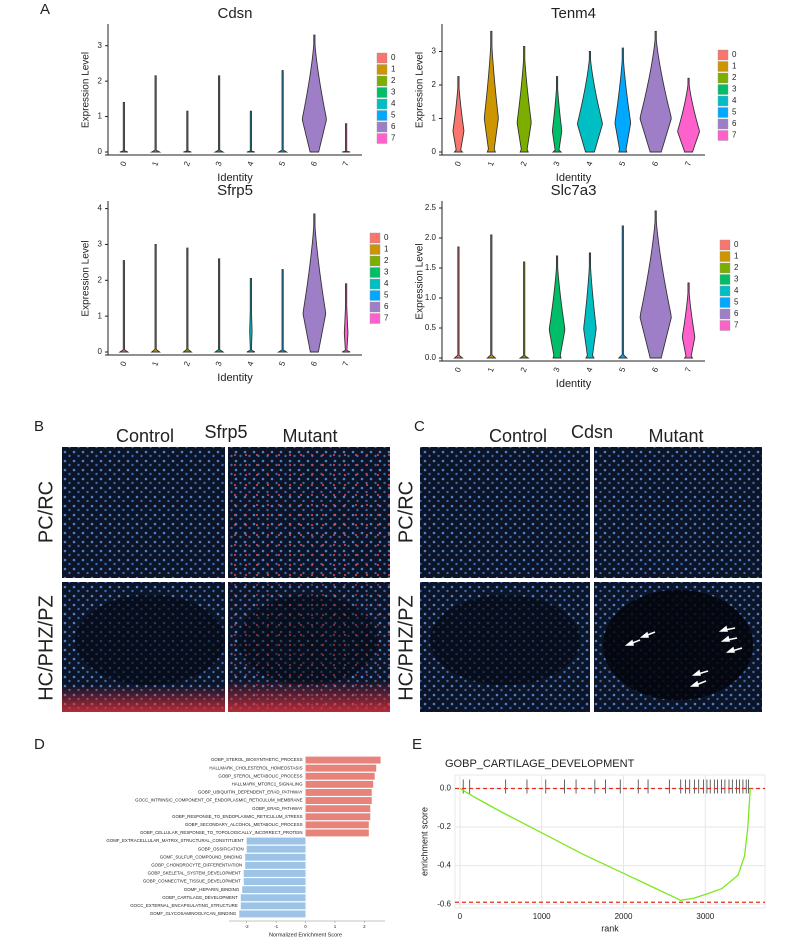 The width and height of the screenshot is (800, 945). What do you see at coordinates (393, 92) in the screenshot?
I see `legend-label: 3` at bounding box center [393, 92].